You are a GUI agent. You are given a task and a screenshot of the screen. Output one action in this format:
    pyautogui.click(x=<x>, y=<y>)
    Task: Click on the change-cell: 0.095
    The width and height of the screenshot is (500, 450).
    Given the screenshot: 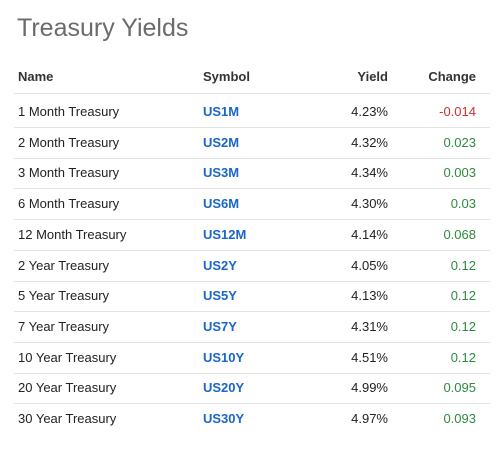 What is the action you would take?
    pyautogui.click(x=459, y=388)
    